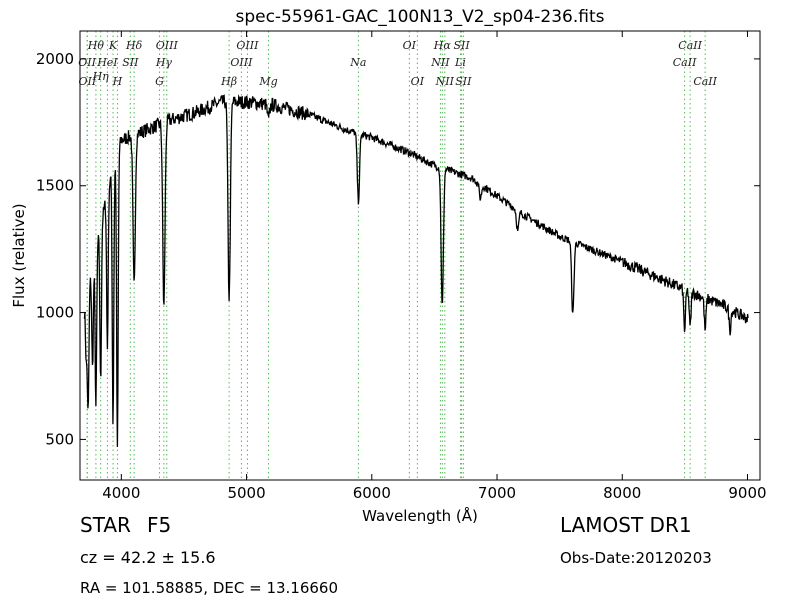 This screenshot has height=600, width=800. I want to click on object-subclass: F5, so click(159, 525).